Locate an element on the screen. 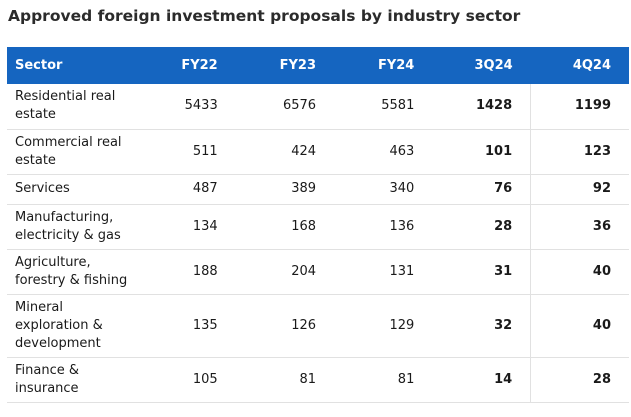 Image resolution: width=631 pixels, height=417 pixels. column-header-4q24: 4Q24 is located at coordinates (591, 65).